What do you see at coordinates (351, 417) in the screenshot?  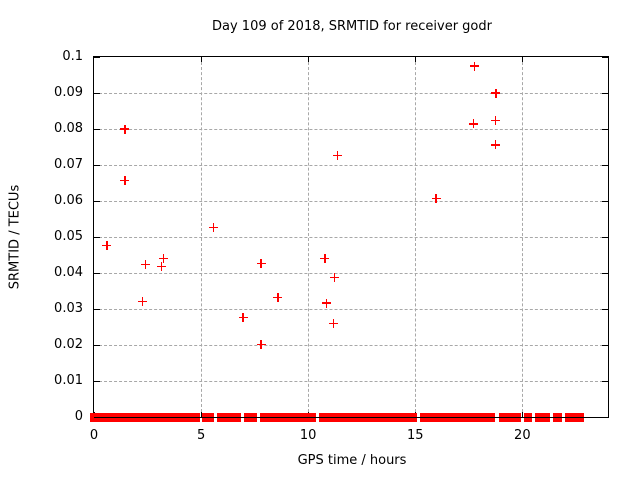 I see `x-axis-line` at bounding box center [351, 417].